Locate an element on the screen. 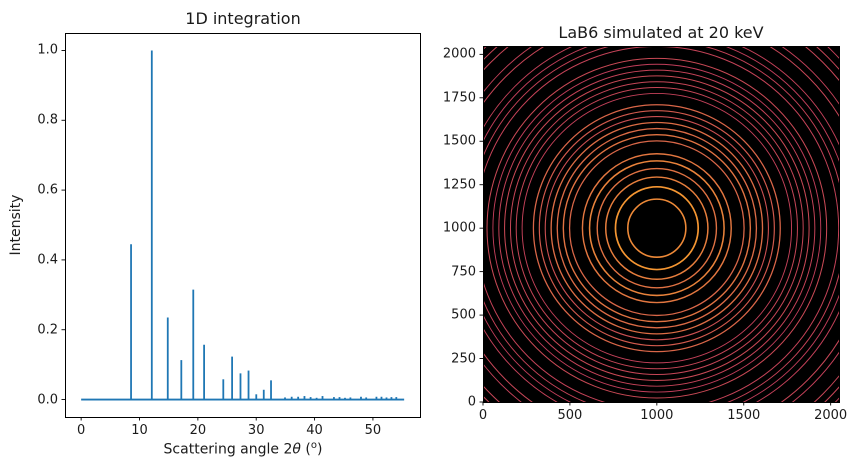 The image size is (855, 475). right-plot-y-tick-label: 250 is located at coordinates (463, 359).